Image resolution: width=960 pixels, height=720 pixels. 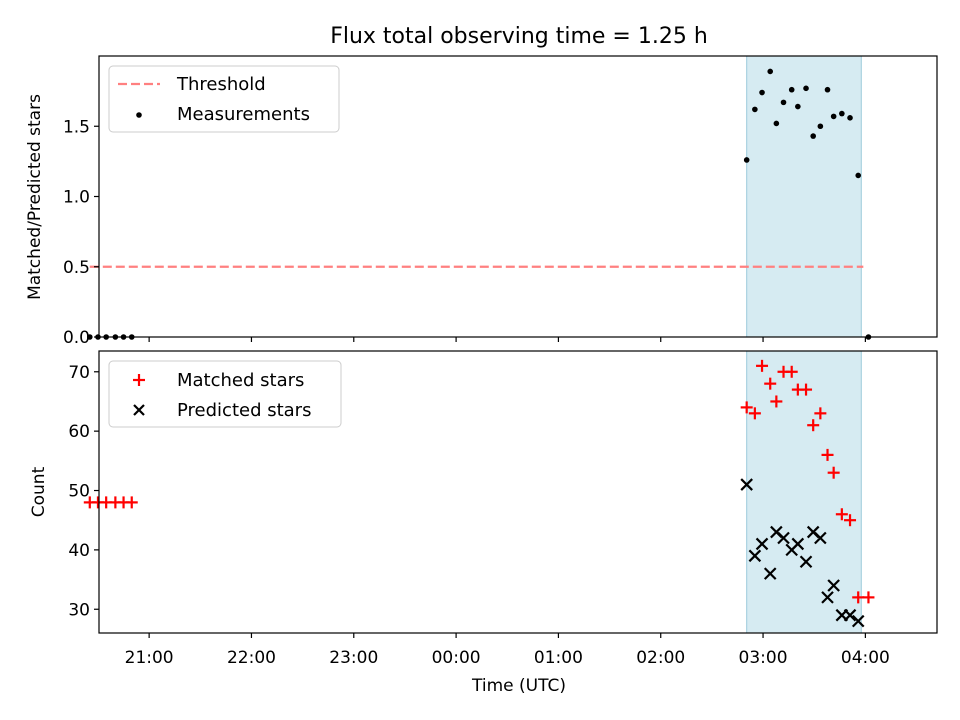 What do you see at coordinates (76, 127) in the screenshot?
I see `top-y-tick-label: 1.5` at bounding box center [76, 127].